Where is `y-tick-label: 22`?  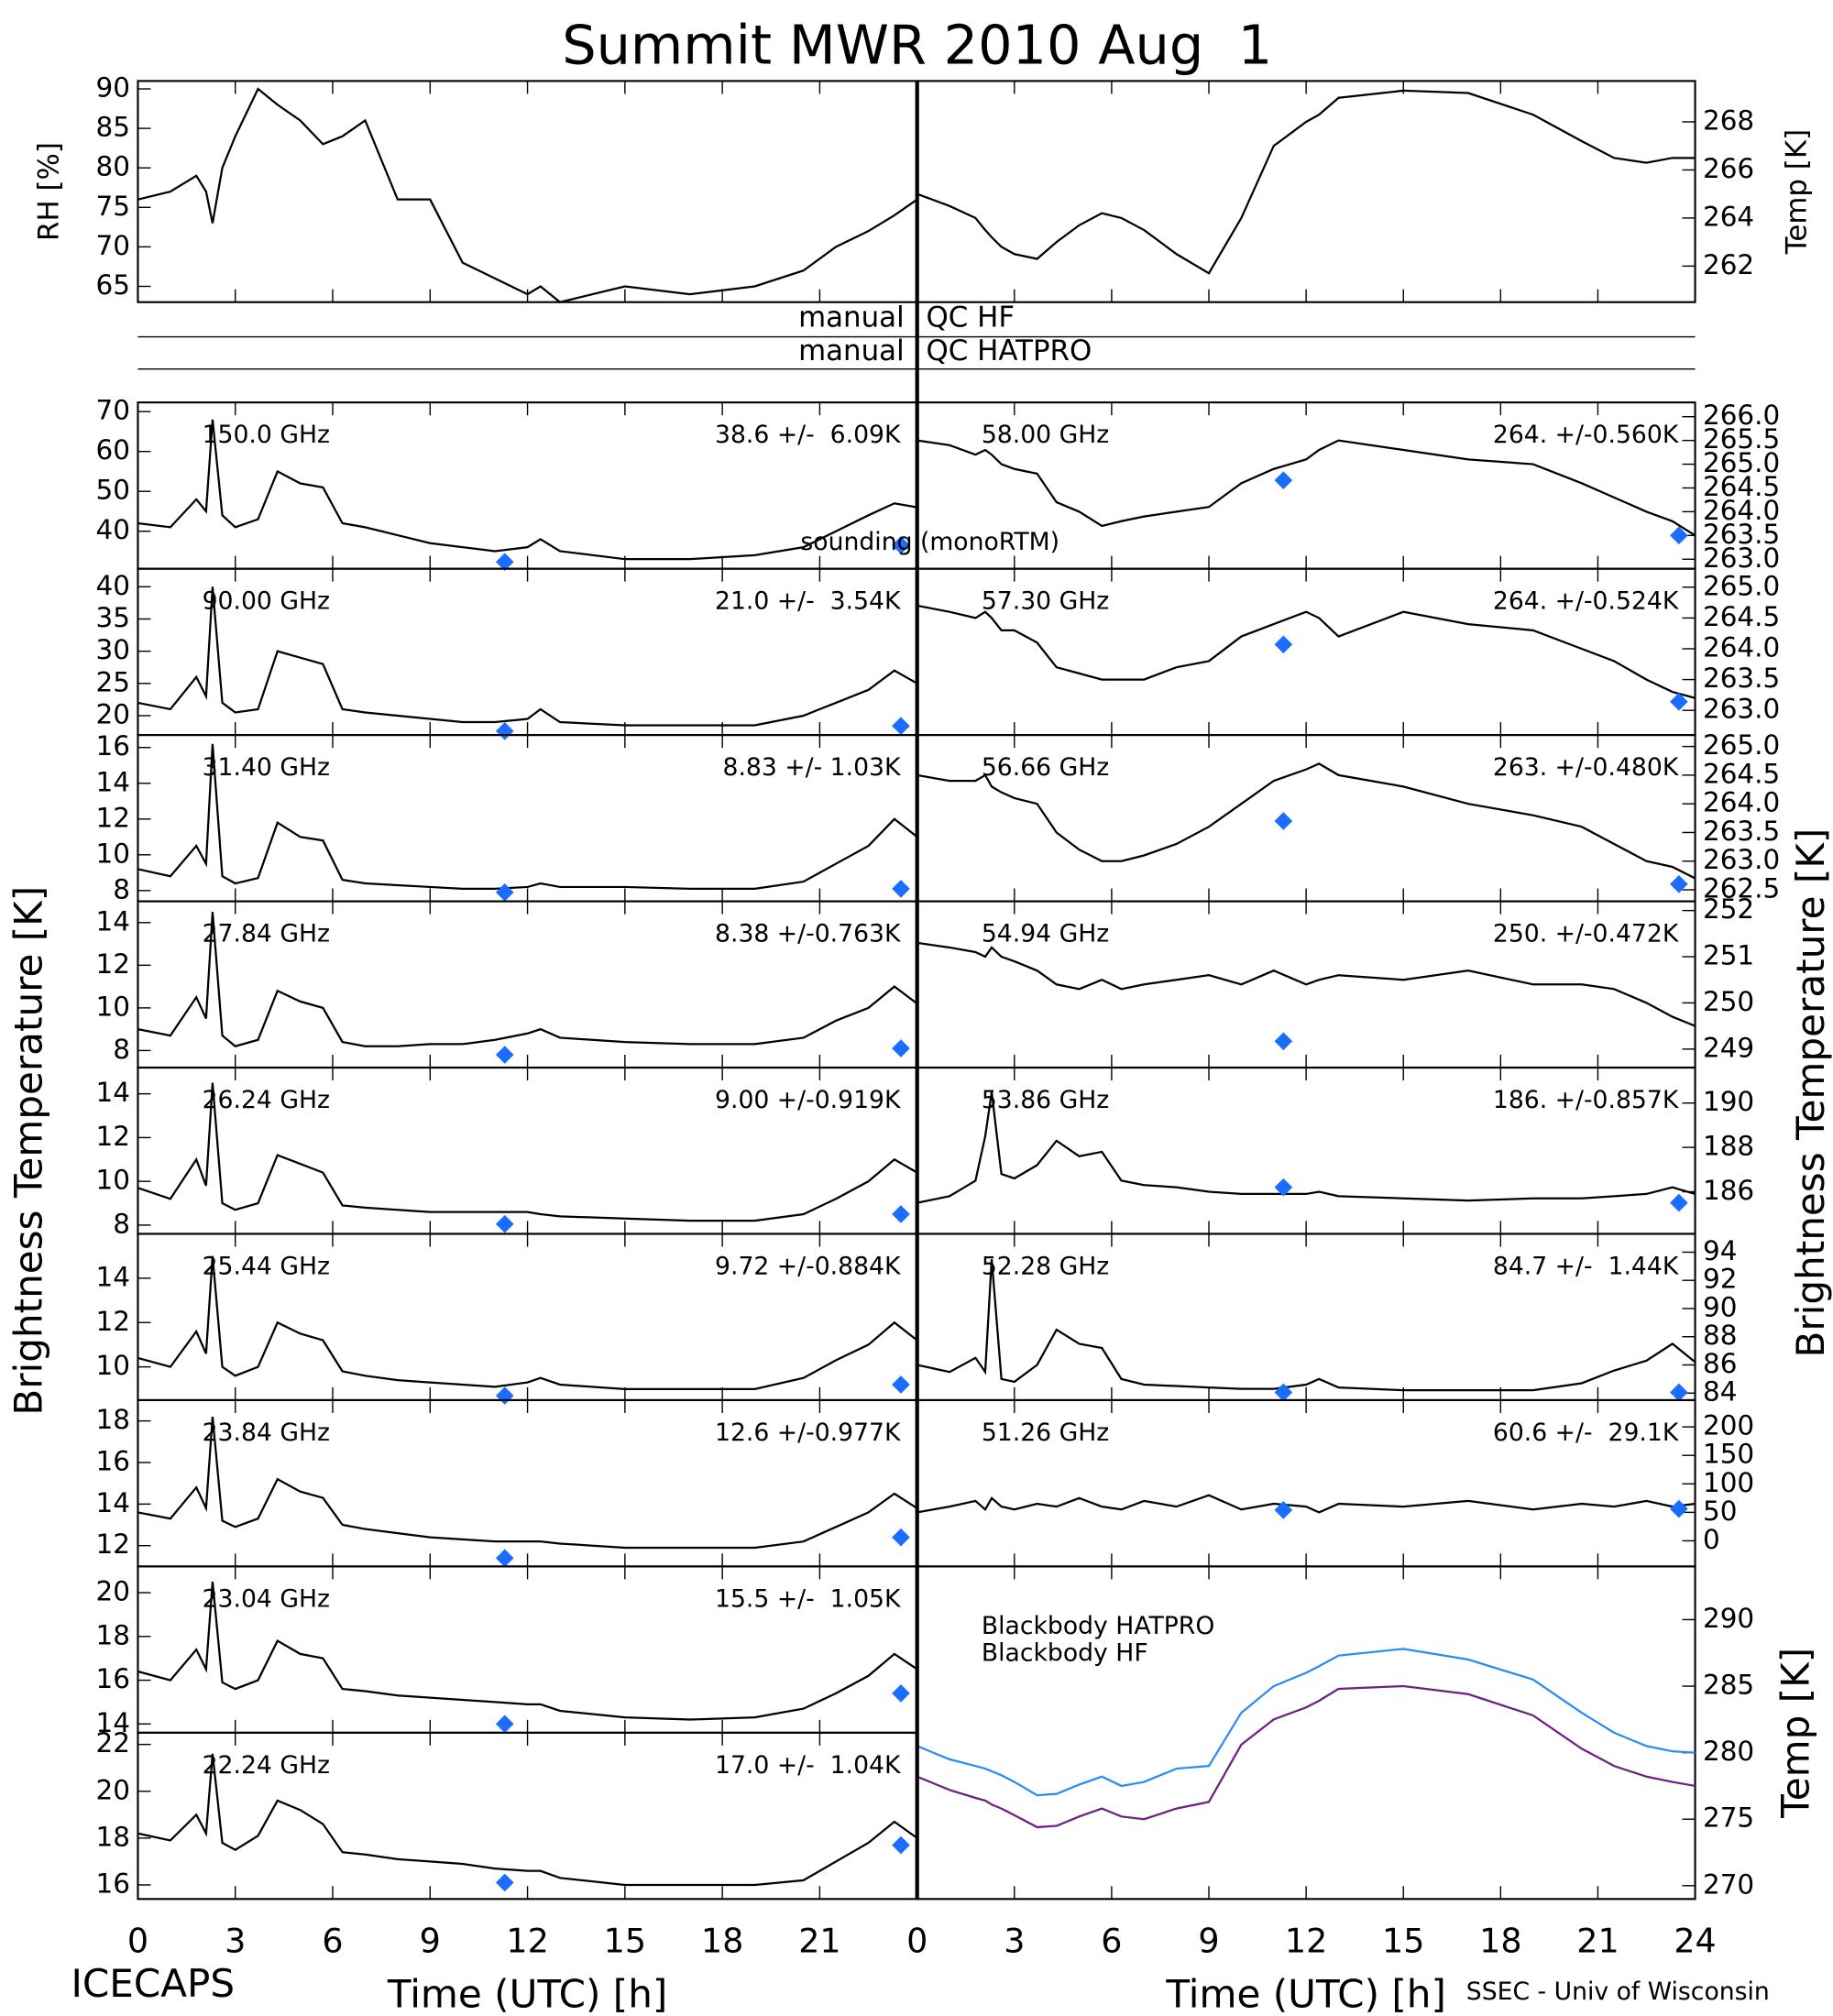
y-tick-label: 22 is located at coordinates (113, 1743).